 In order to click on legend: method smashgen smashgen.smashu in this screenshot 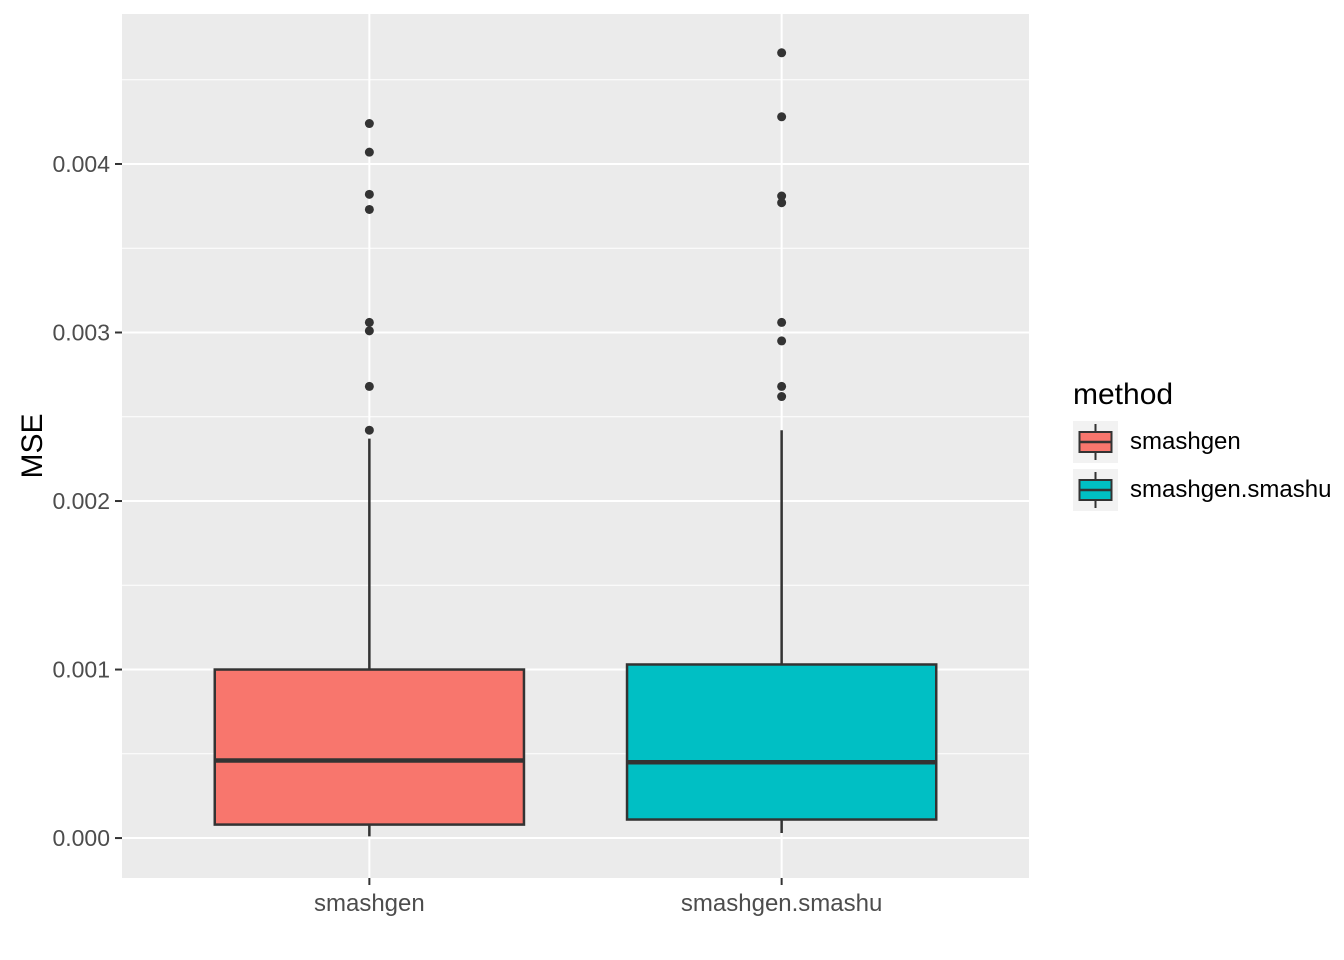, I will do `click(1202, 447)`.